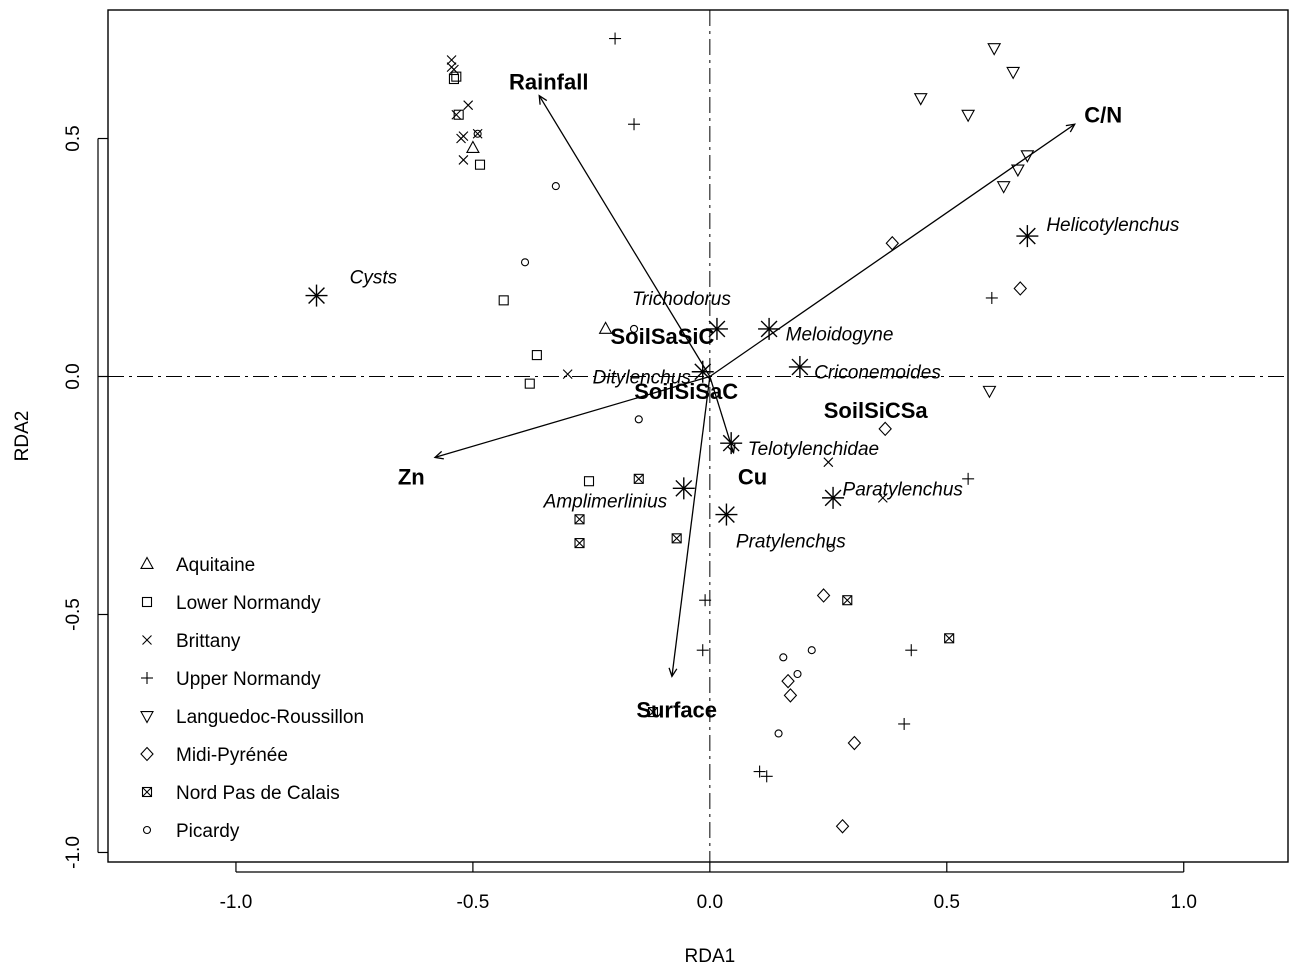 This screenshot has height=968, width=1293. I want to click on species-label: Trichodorus, so click(681, 299).